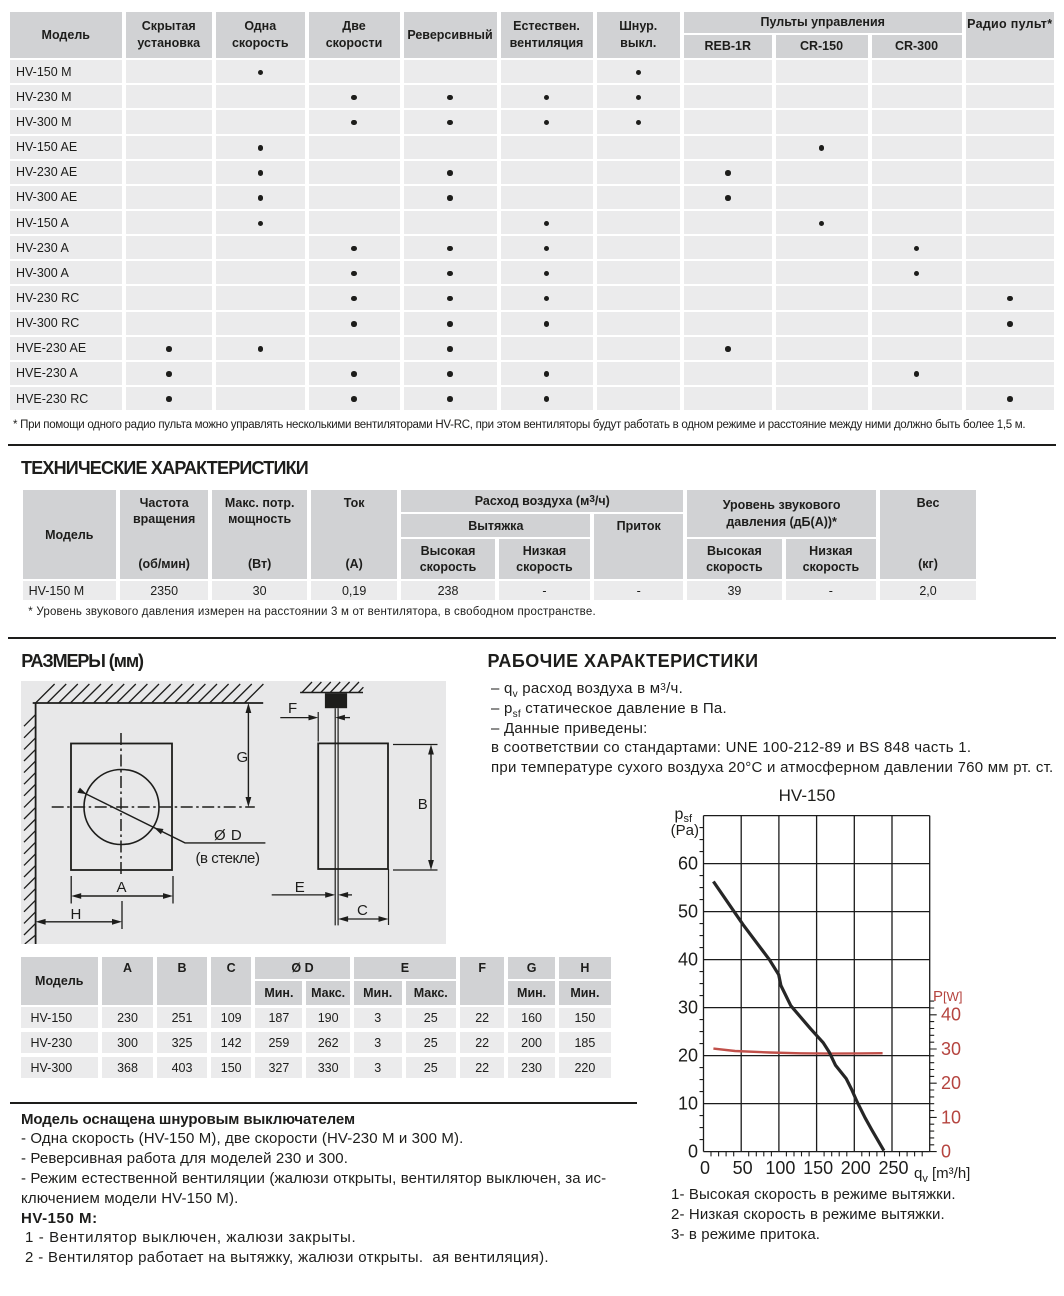 This screenshot has width=1064, height=1296. What do you see at coordinates (856, 1168) in the screenshot?
I see `svg-text: 200` at bounding box center [856, 1168].